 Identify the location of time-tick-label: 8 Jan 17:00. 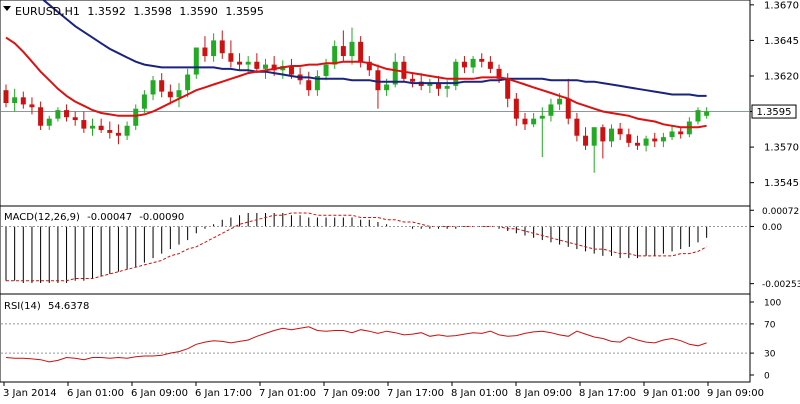
(607, 393).